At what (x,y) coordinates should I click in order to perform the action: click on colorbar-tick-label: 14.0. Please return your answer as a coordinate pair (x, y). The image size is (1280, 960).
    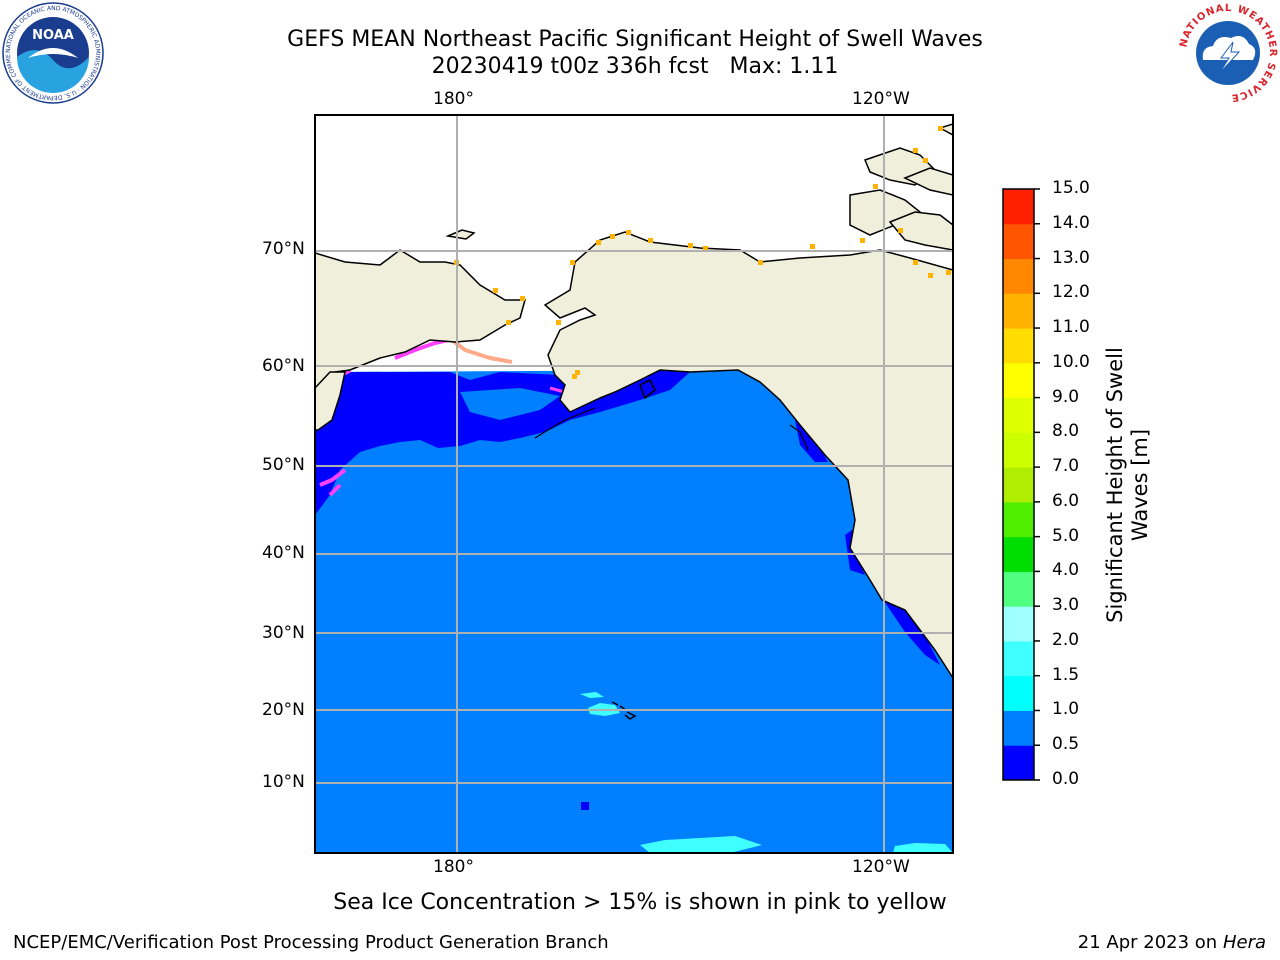
    Looking at the image, I should click on (1071, 222).